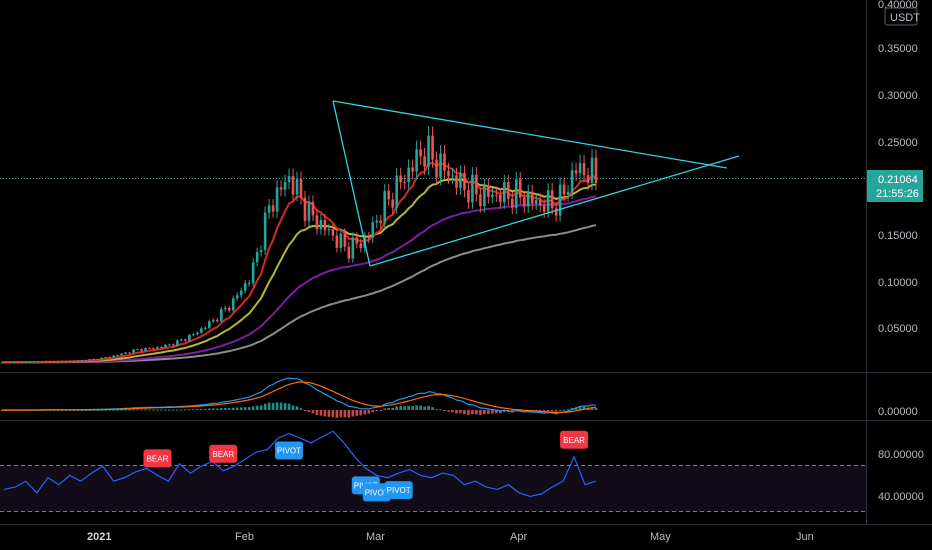 The image size is (932, 550). What do you see at coordinates (450, 537) in the screenshot?
I see `time-axis: 2021 Feb Mar Apr May Jun` at bounding box center [450, 537].